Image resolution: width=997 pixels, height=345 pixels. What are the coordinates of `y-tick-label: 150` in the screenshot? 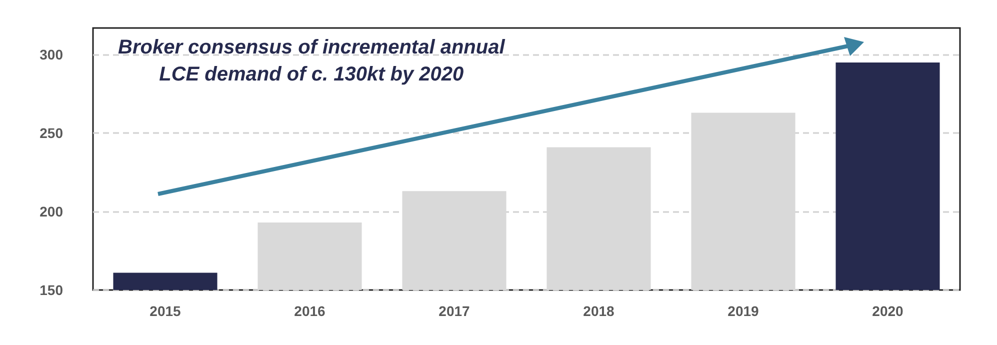 It's located at (52, 290).